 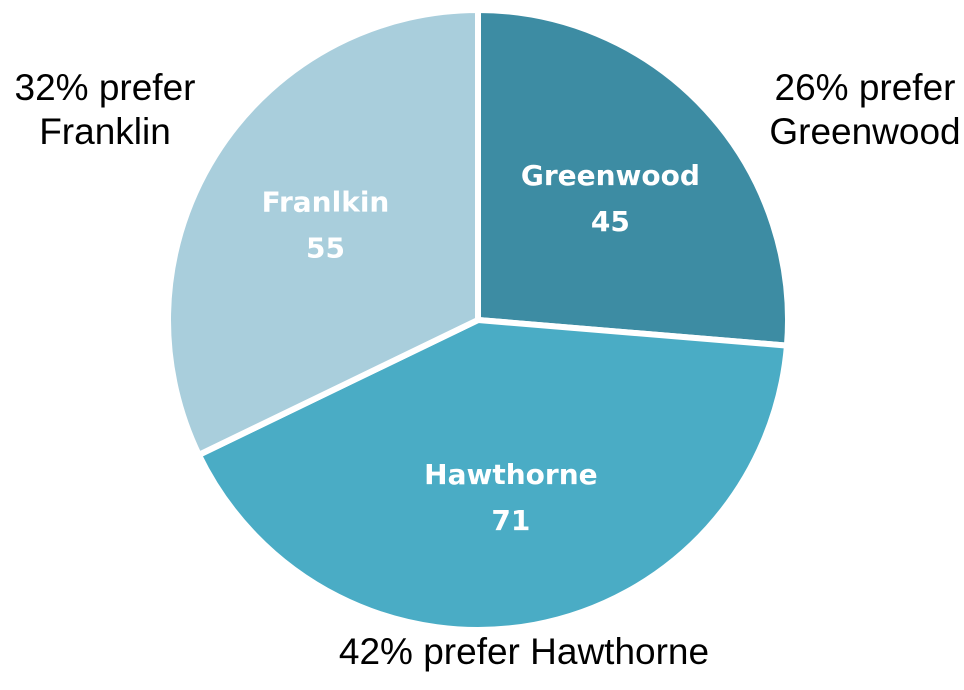 I want to click on callout-line: 42% prefer Hawthorne, so click(x=524, y=651).